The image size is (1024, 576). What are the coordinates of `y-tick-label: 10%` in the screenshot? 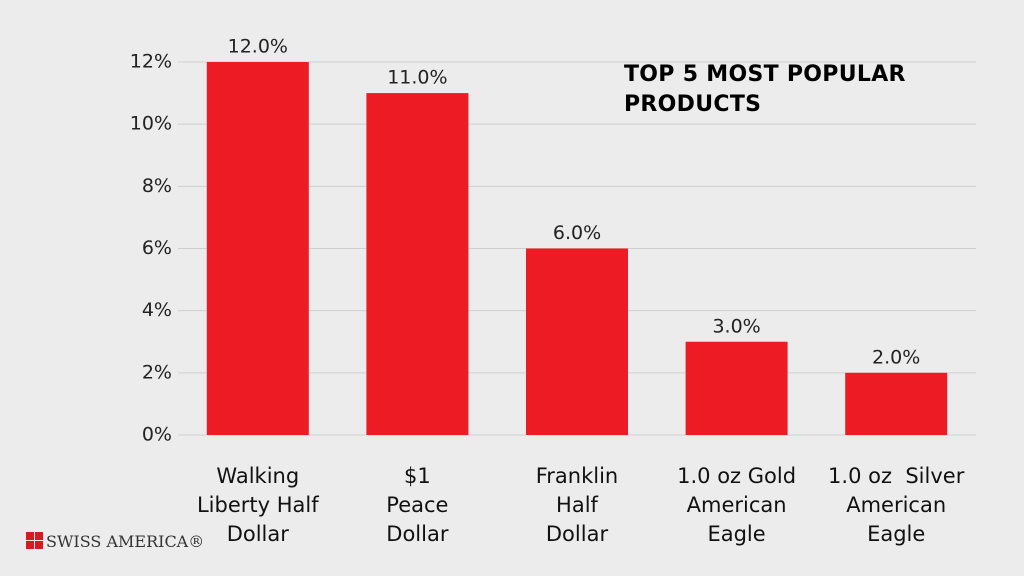 It's located at (151, 124).